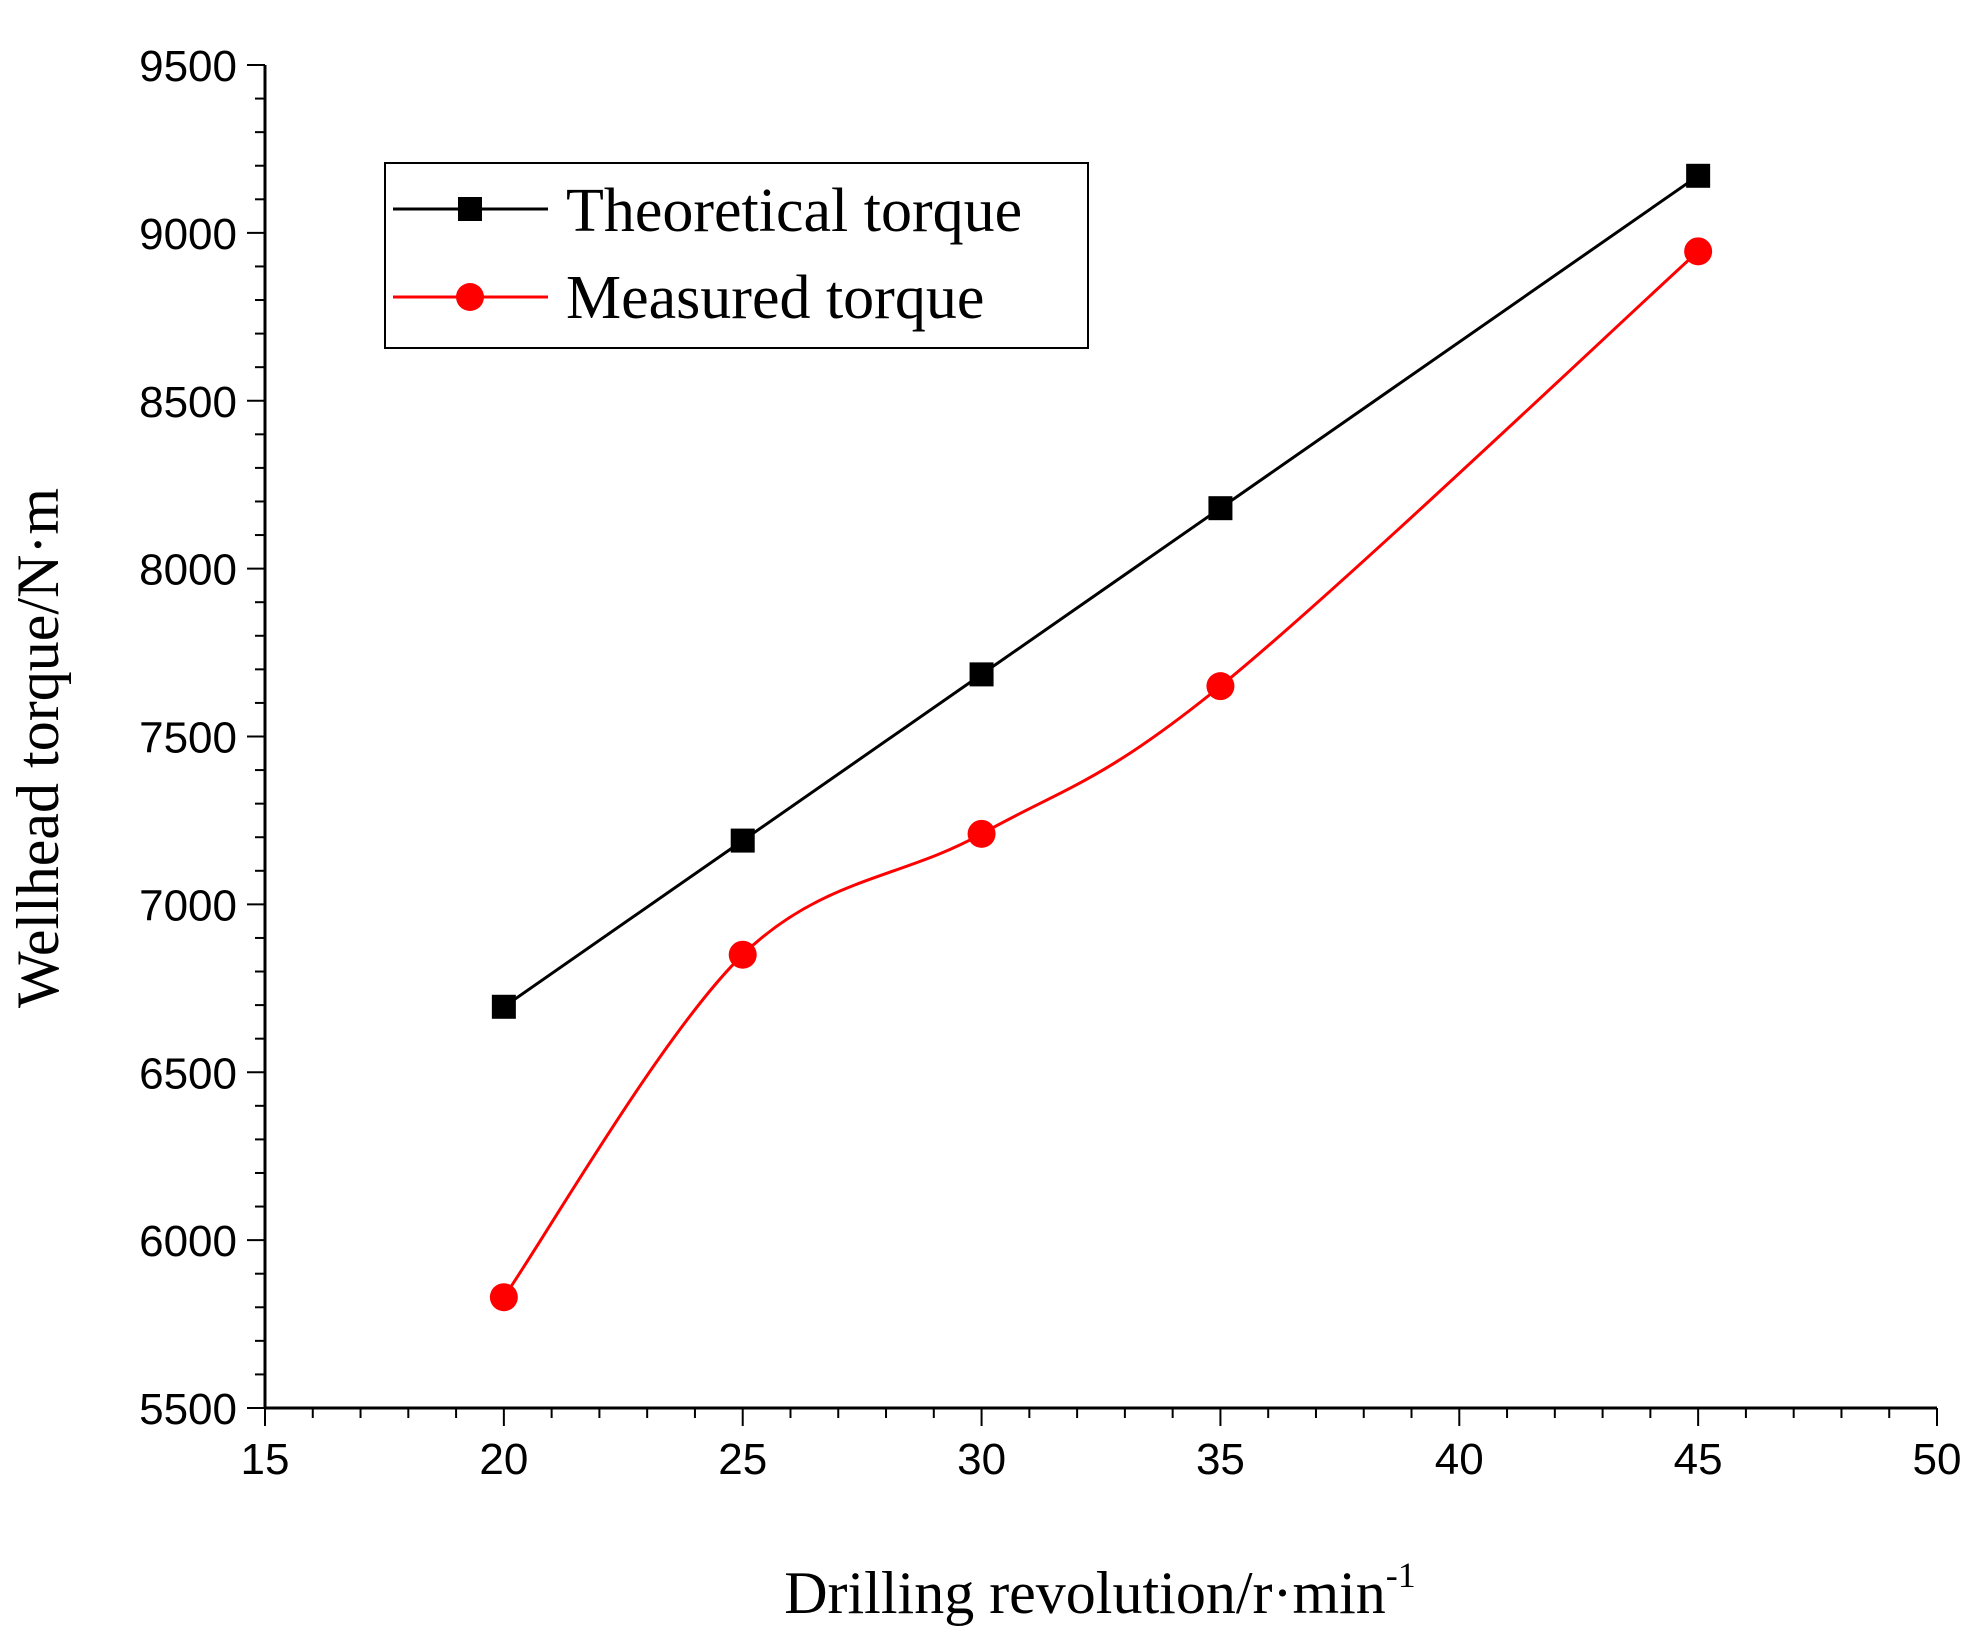 The width and height of the screenshot is (1985, 1643). I want to click on legend-box, so click(736, 255).